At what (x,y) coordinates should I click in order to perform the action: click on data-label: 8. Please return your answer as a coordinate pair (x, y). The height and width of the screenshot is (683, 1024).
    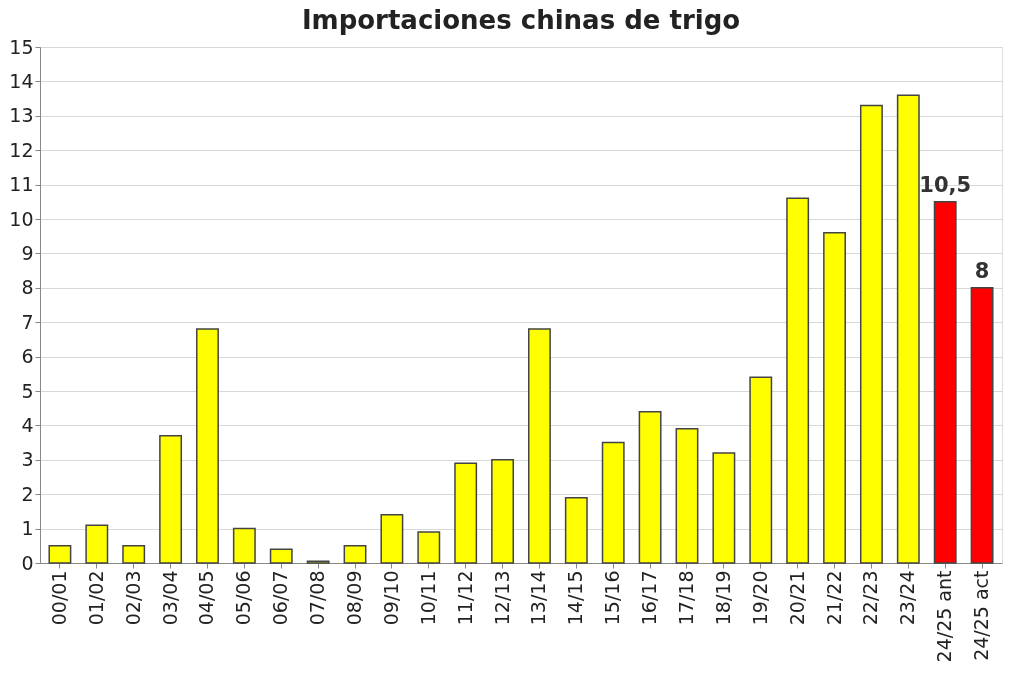
    Looking at the image, I should click on (982, 270).